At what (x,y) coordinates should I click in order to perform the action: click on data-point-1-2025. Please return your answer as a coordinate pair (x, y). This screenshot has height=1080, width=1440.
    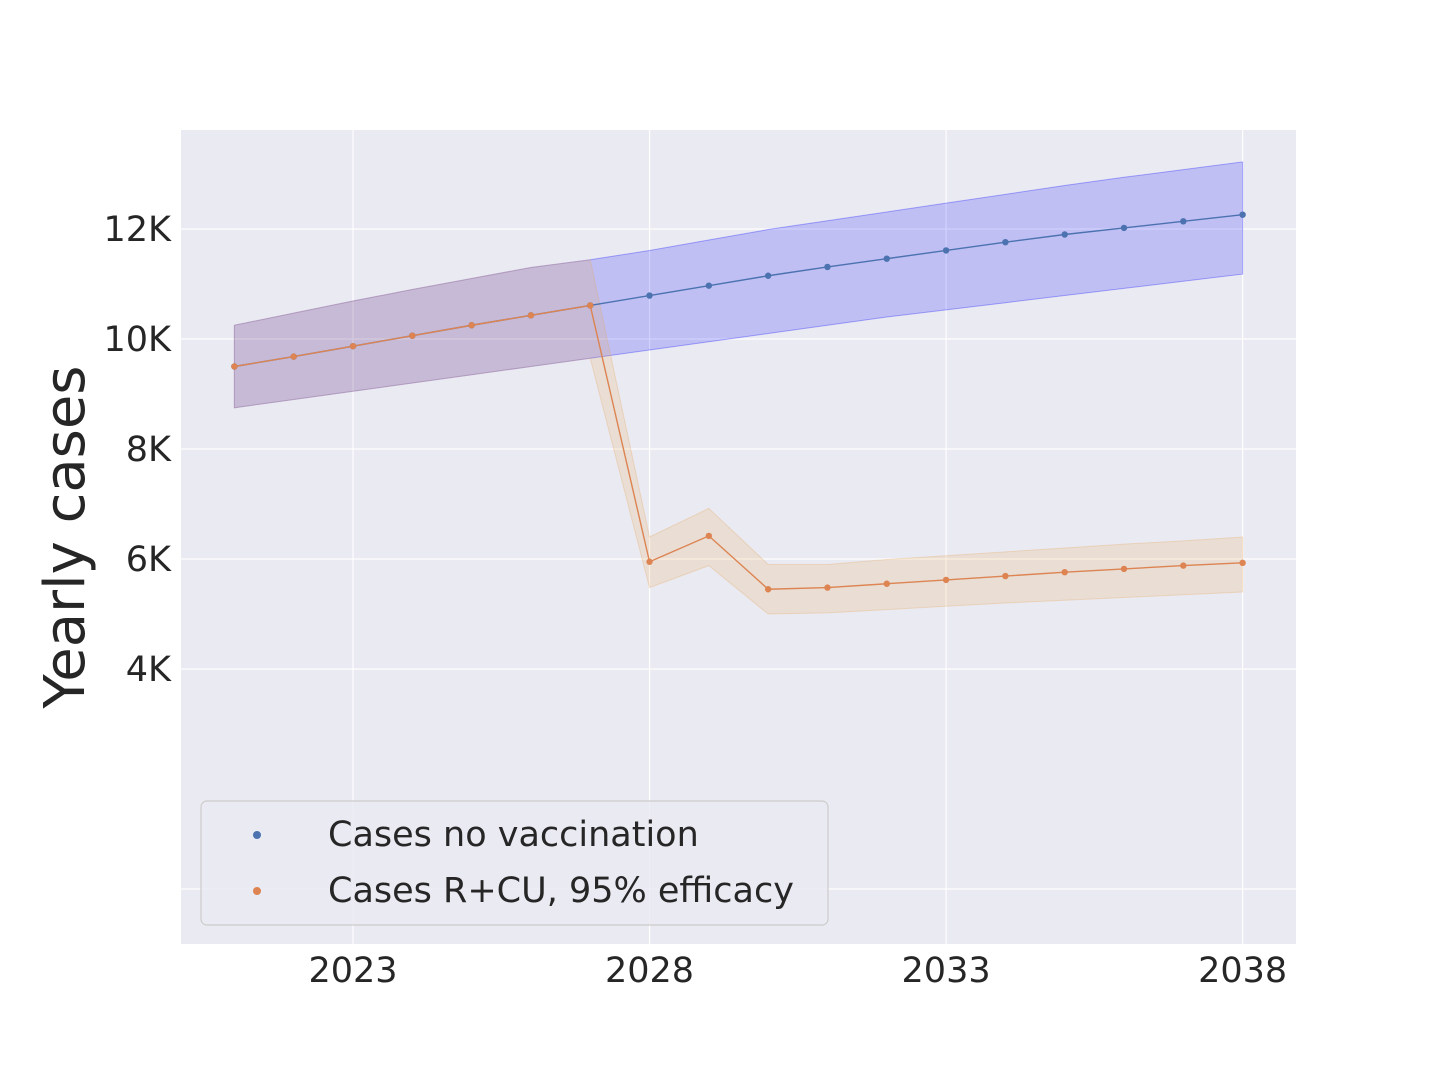
    Looking at the image, I should click on (471, 325).